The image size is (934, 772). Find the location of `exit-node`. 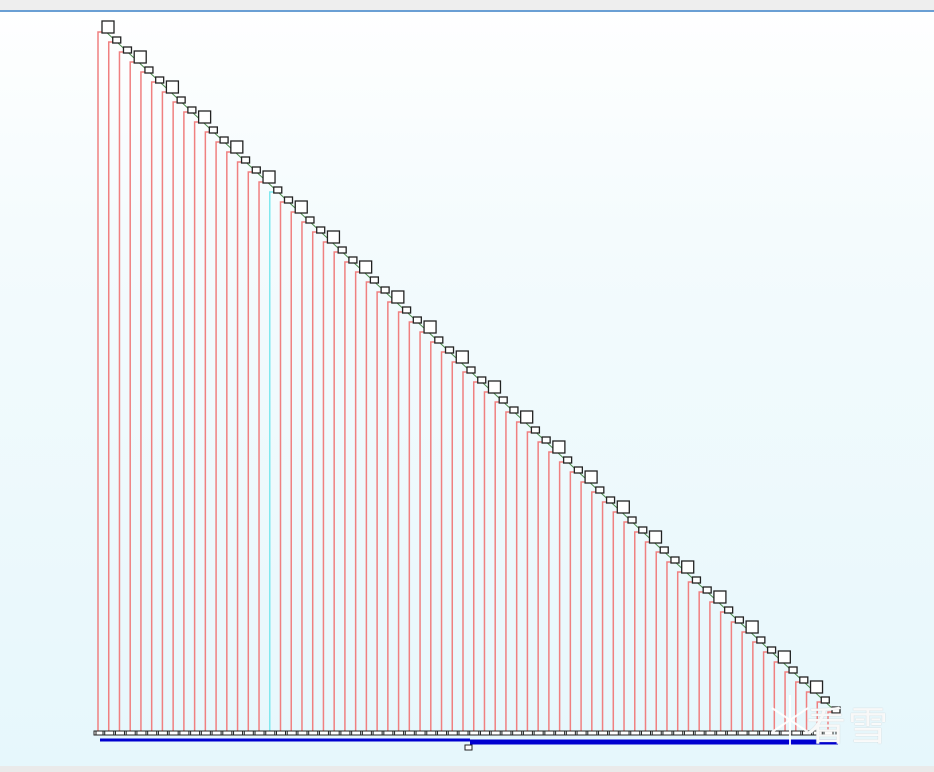

exit-node is located at coordinates (468, 747).